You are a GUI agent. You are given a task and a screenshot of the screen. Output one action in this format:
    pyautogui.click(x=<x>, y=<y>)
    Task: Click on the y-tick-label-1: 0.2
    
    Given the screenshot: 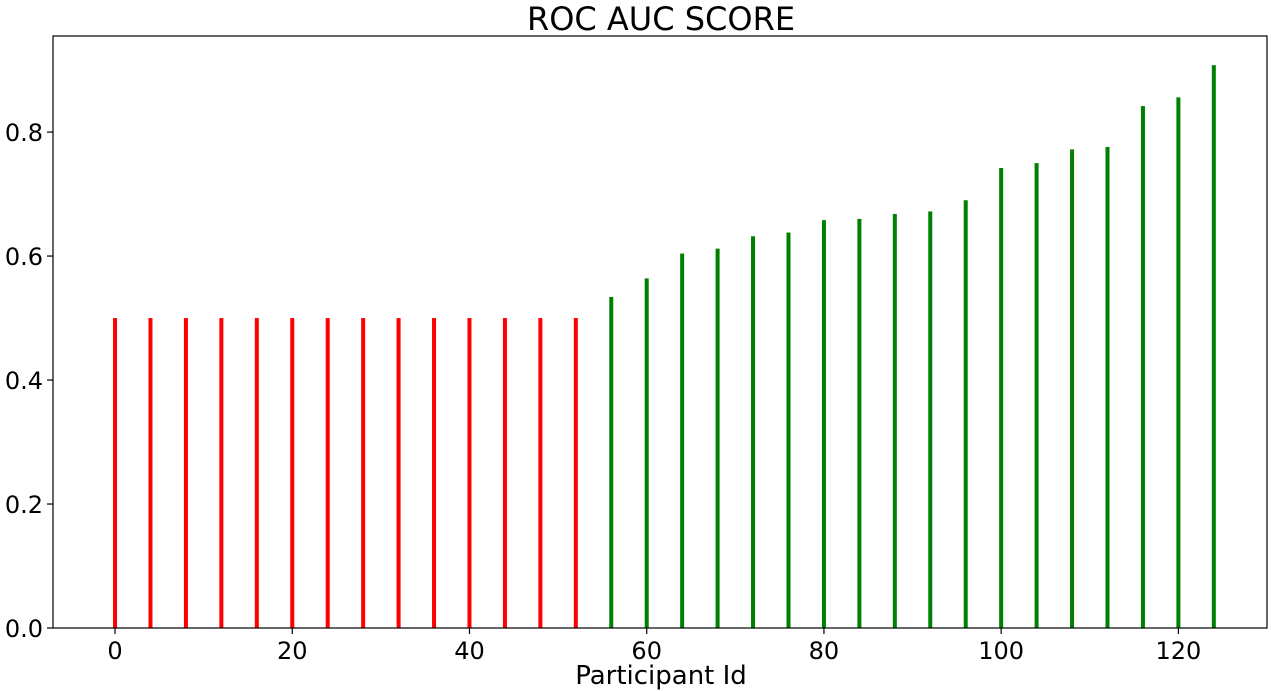 What is the action you would take?
    pyautogui.click(x=24, y=505)
    